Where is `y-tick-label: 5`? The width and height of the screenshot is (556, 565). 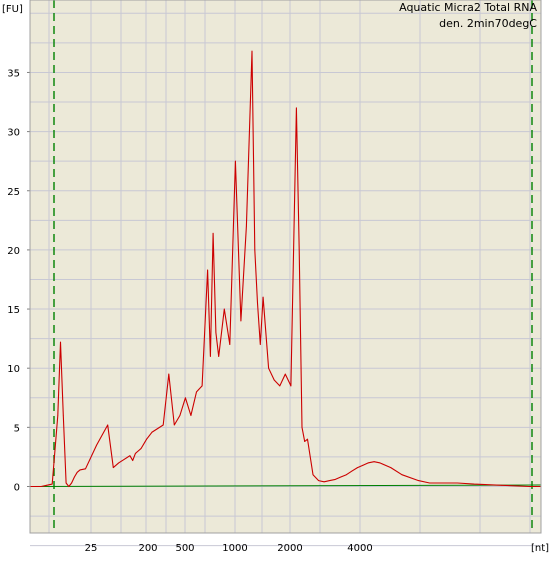
y-tick-label: 5 is located at coordinates (17, 428).